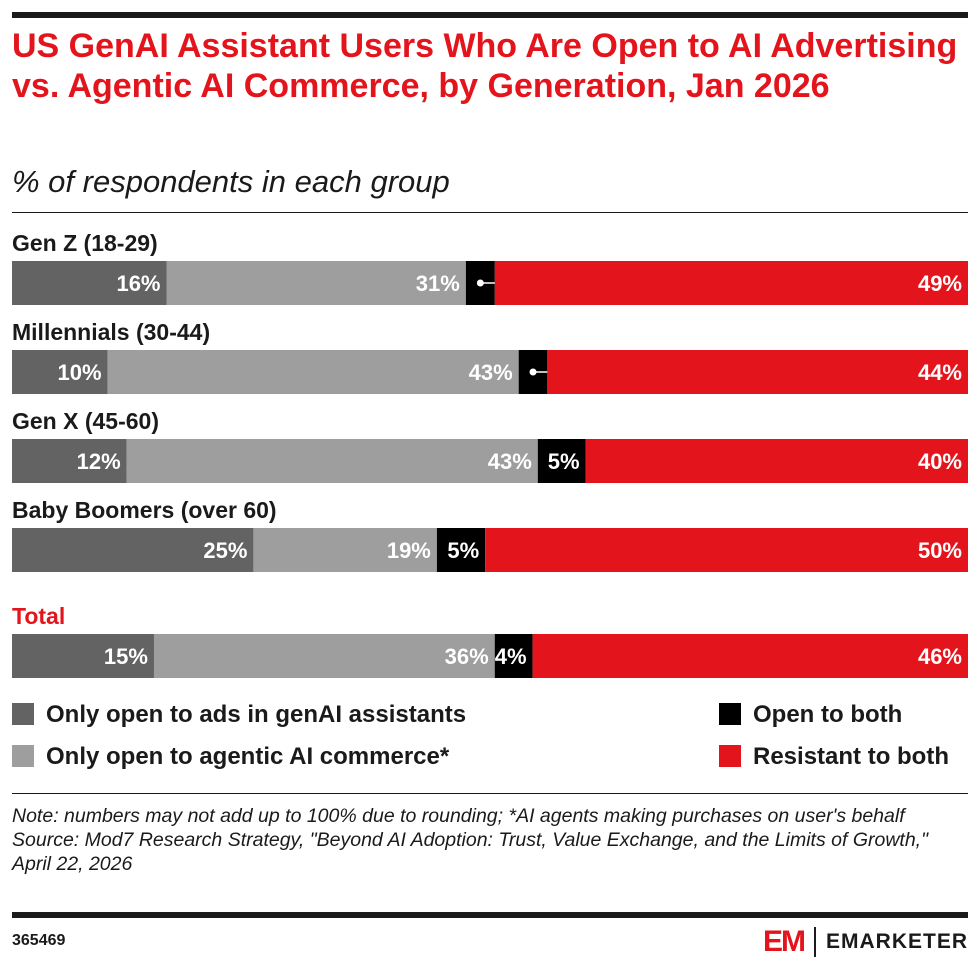 This screenshot has width=980, height=971. Describe the element at coordinates (730, 756) in the screenshot. I see `legend-swatch-resistant` at that location.